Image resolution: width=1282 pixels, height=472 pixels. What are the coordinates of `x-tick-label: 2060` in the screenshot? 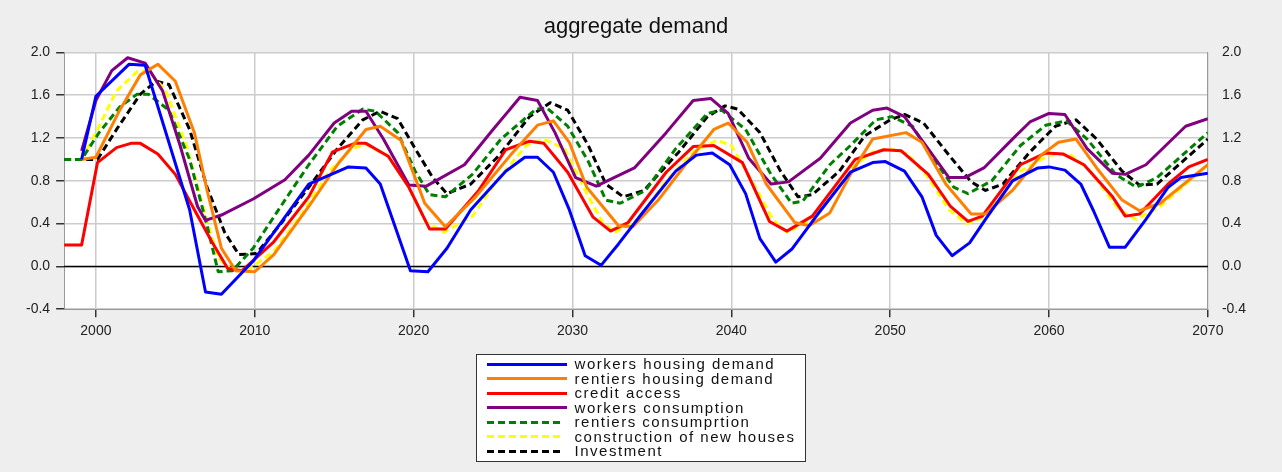 It's located at (1049, 330).